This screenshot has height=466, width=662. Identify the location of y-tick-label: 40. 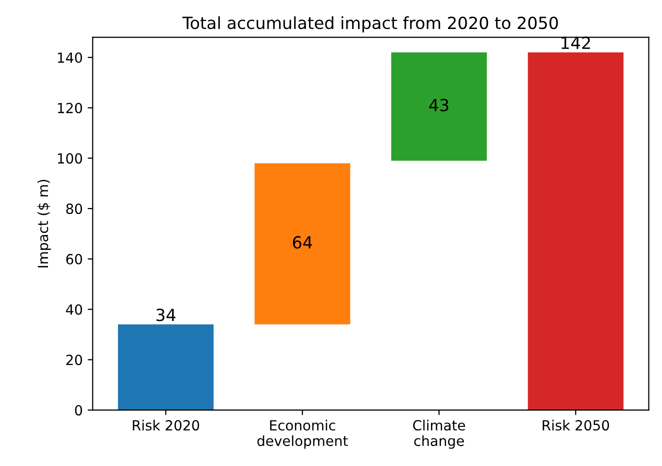
(74, 309).